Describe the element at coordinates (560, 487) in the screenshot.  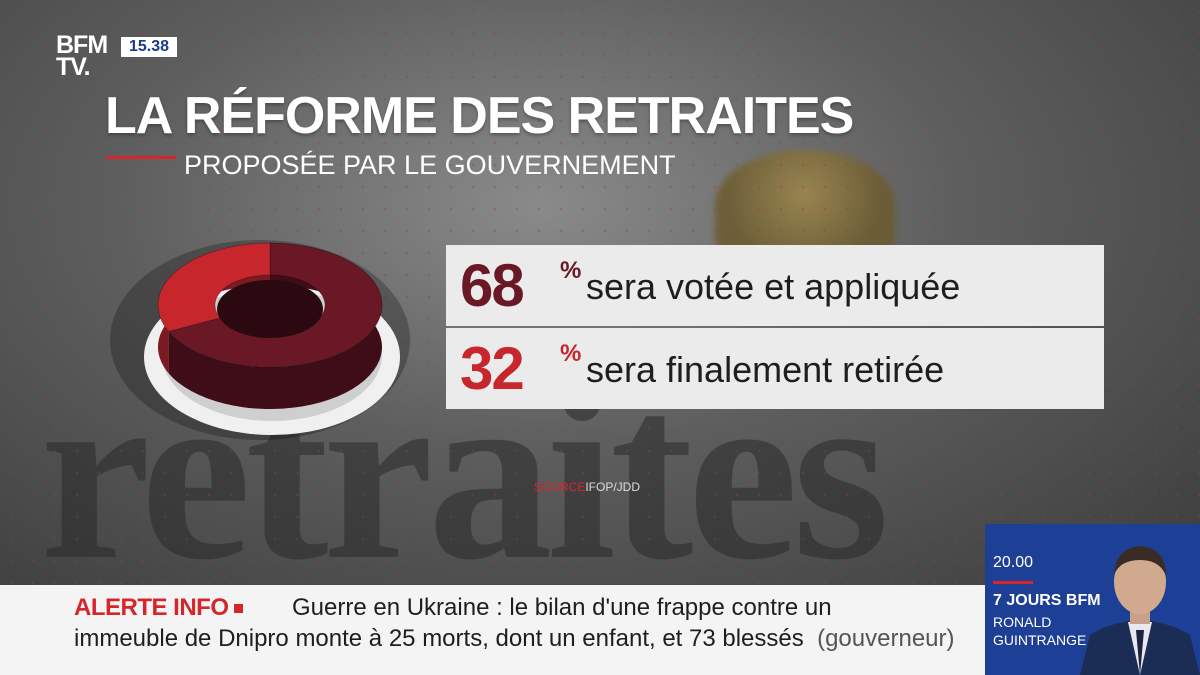
I see `source-label: SOURCE` at that location.